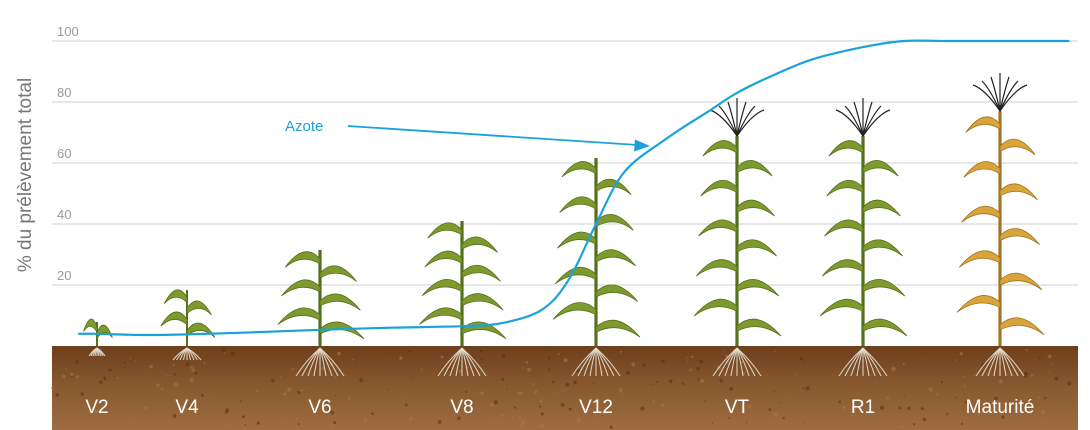 The height and width of the screenshot is (430, 1090). What do you see at coordinates (596, 407) in the screenshot?
I see `stage-label-V12: V12` at bounding box center [596, 407].